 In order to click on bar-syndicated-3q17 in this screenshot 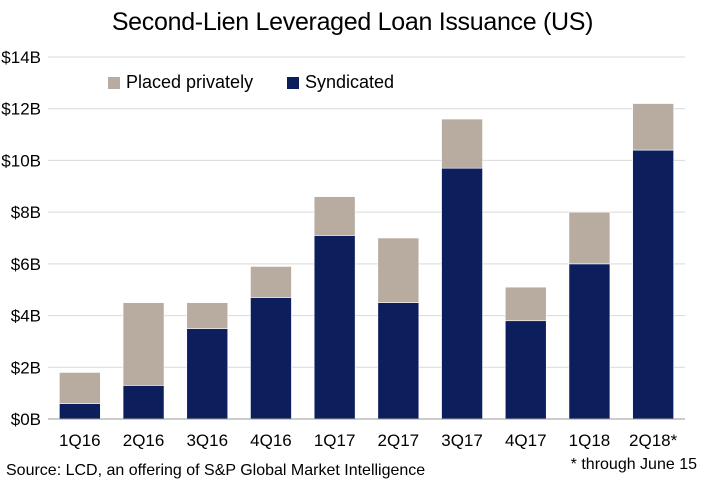, I will do `click(462, 293)`.